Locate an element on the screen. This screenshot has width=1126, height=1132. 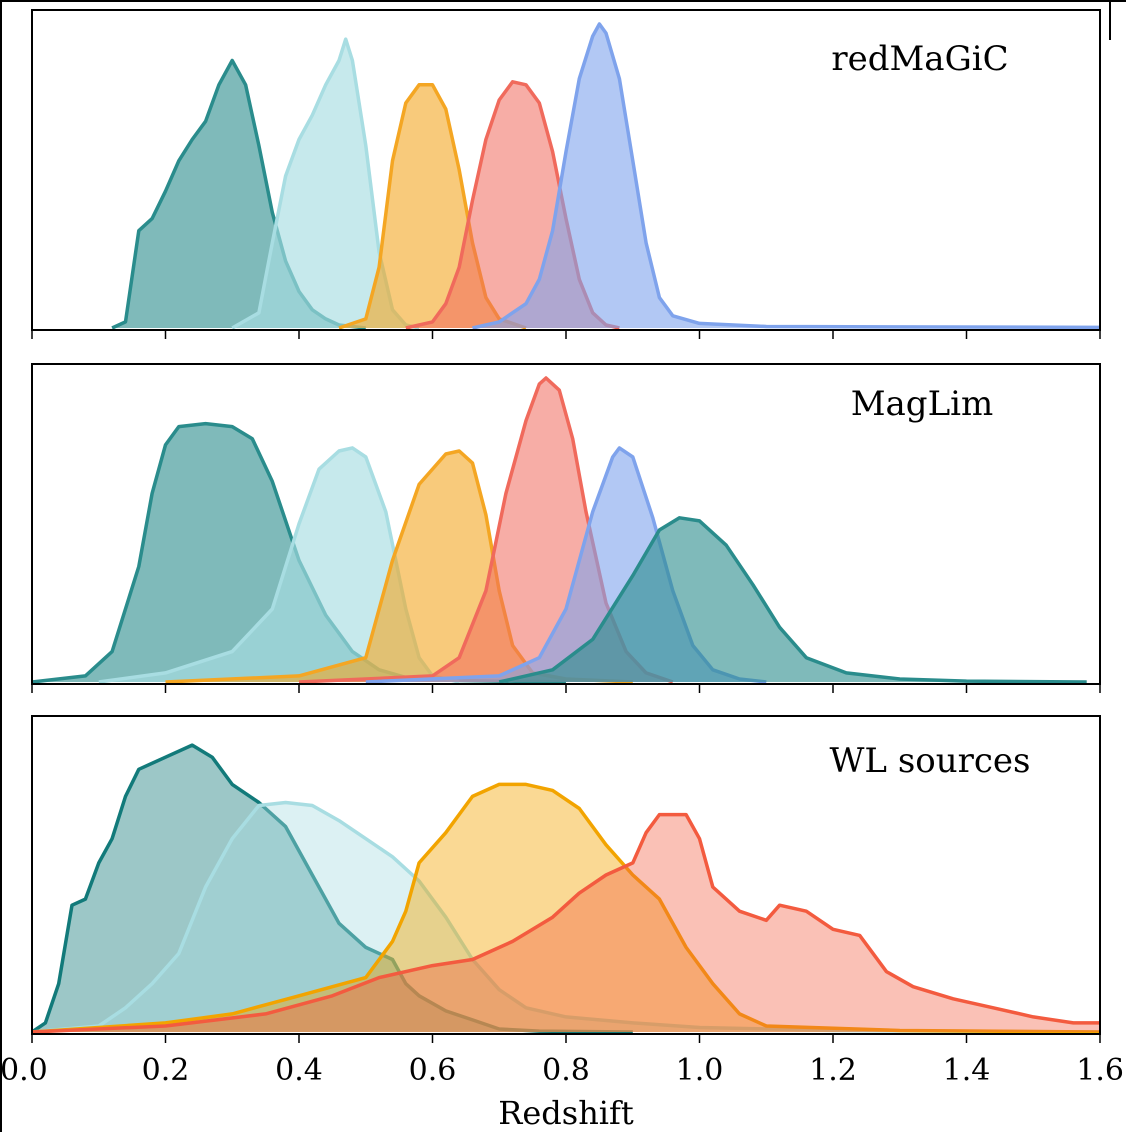
panel-label: MagLim is located at coordinates (922, 404).